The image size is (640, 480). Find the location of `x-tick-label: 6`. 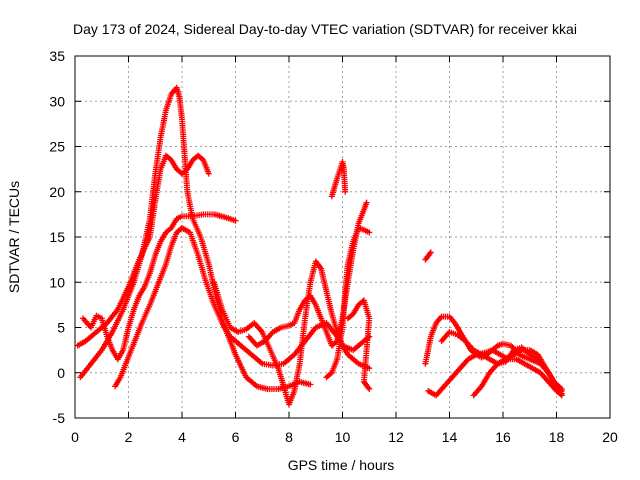

x-tick-label: 6 is located at coordinates (236, 437).